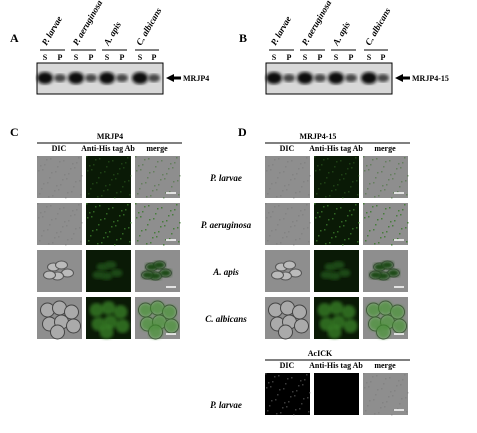 This screenshot has width=477, height=433. What do you see at coordinates (112, 33) in the screenshot?
I see `strain-label: A. apis` at bounding box center [112, 33].